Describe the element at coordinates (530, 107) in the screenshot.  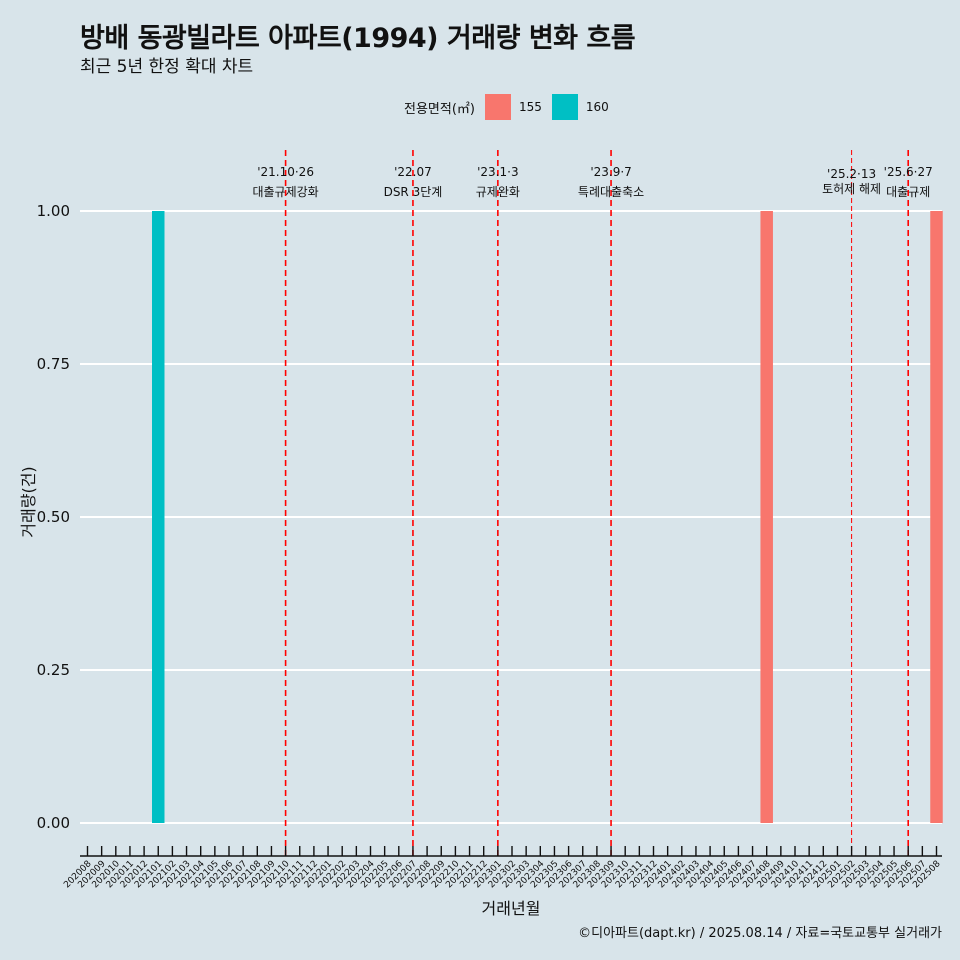
I see `legend-label-155: 155` at that location.